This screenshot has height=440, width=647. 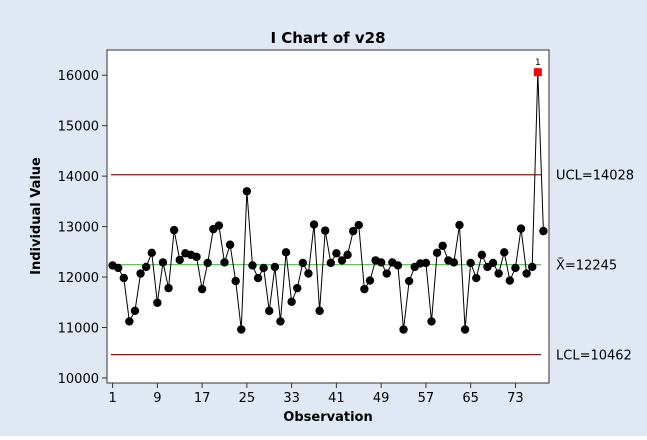 What do you see at coordinates (595, 176) in the screenshot?
I see `ucl-label: UCL=14028` at bounding box center [595, 176].